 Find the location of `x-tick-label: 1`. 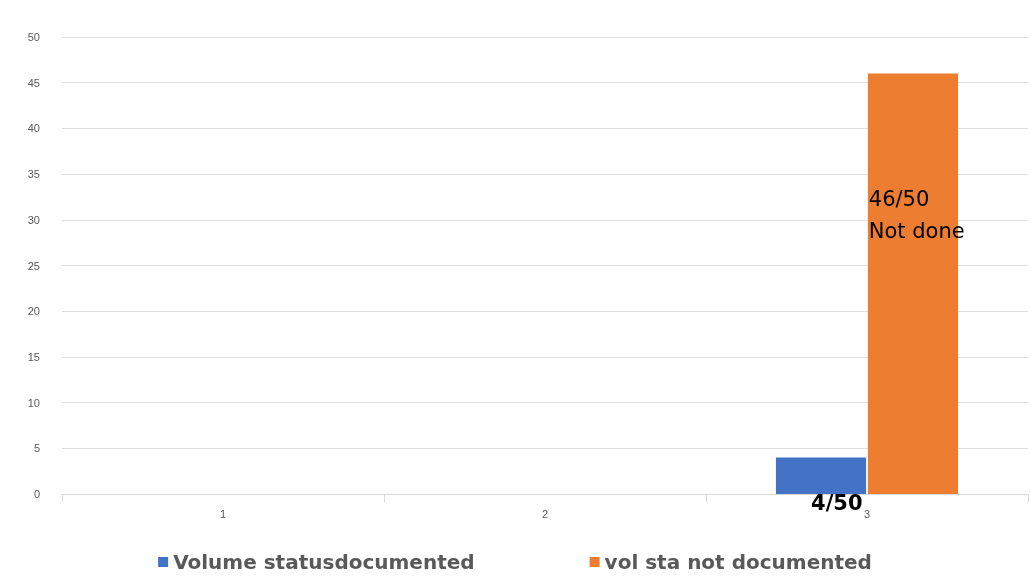

x-tick-label: 1 is located at coordinates (223, 513).